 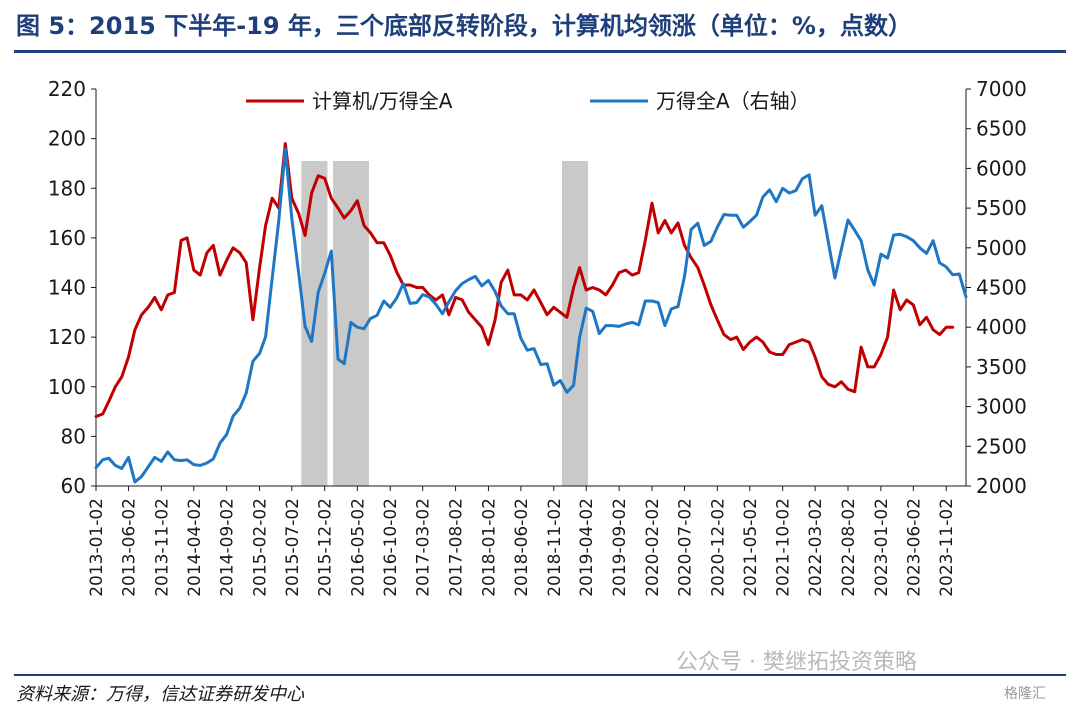 I want to click on x-tick-label: 2020-02-02, so click(x=653, y=547).